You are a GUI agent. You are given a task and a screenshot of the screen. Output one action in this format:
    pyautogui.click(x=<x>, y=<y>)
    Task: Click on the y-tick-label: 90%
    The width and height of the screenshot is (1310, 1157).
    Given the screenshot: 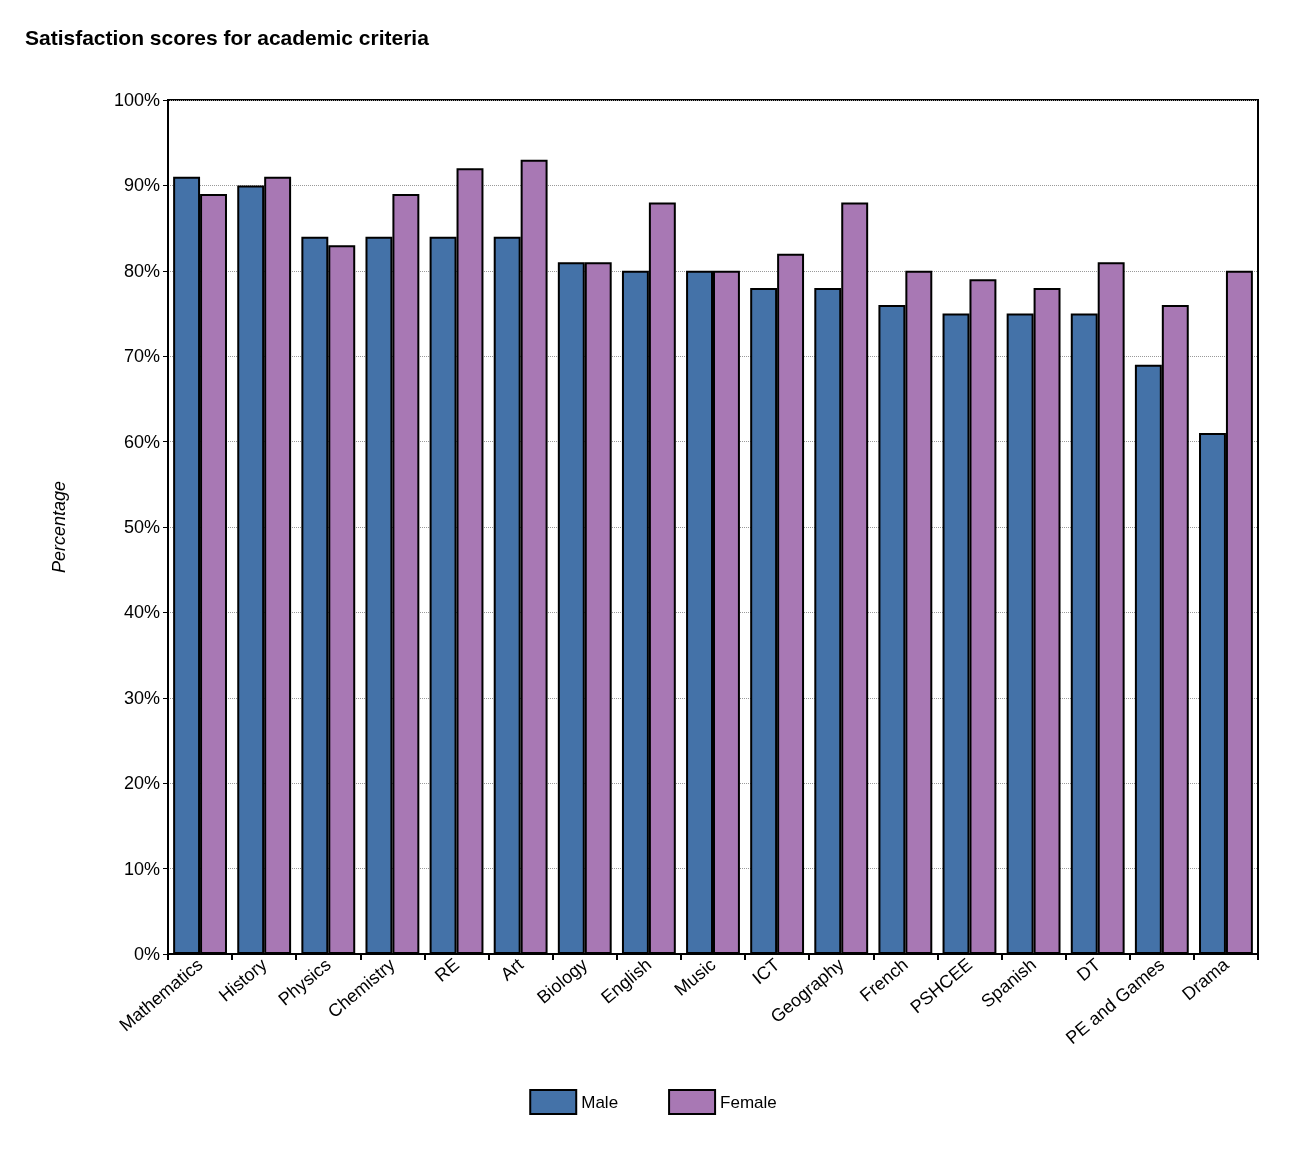 What is the action you would take?
    pyautogui.click(x=141, y=185)
    